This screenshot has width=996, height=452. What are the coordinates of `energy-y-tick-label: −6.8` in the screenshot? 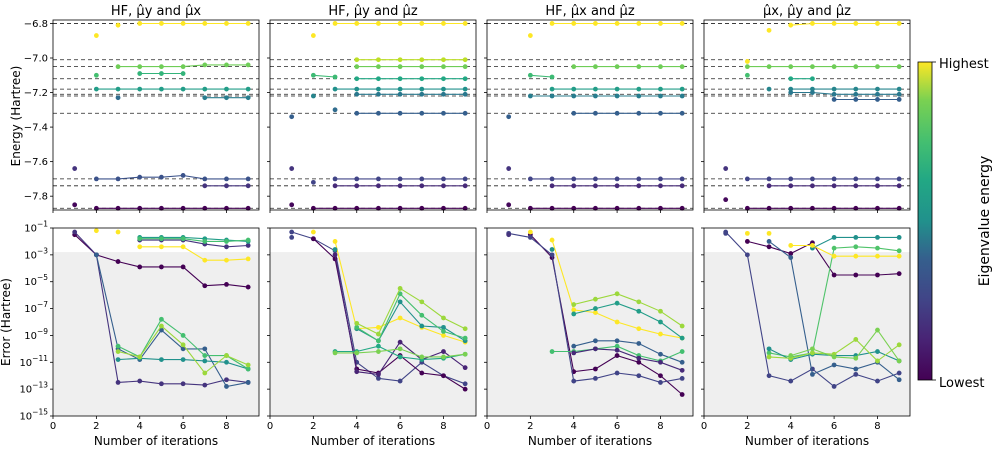 It's located at (36, 24).